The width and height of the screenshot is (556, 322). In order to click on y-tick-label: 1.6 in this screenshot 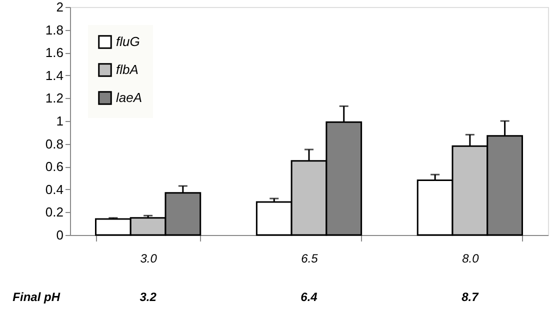, I will do `click(54, 52)`.